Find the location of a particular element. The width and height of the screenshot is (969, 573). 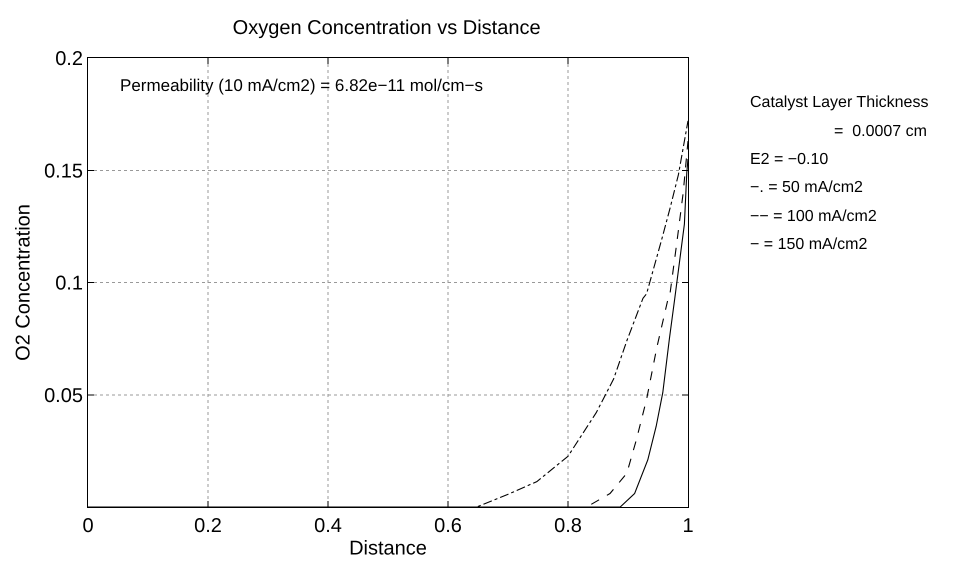

x-tick-label: 0.6 is located at coordinates (448, 526).